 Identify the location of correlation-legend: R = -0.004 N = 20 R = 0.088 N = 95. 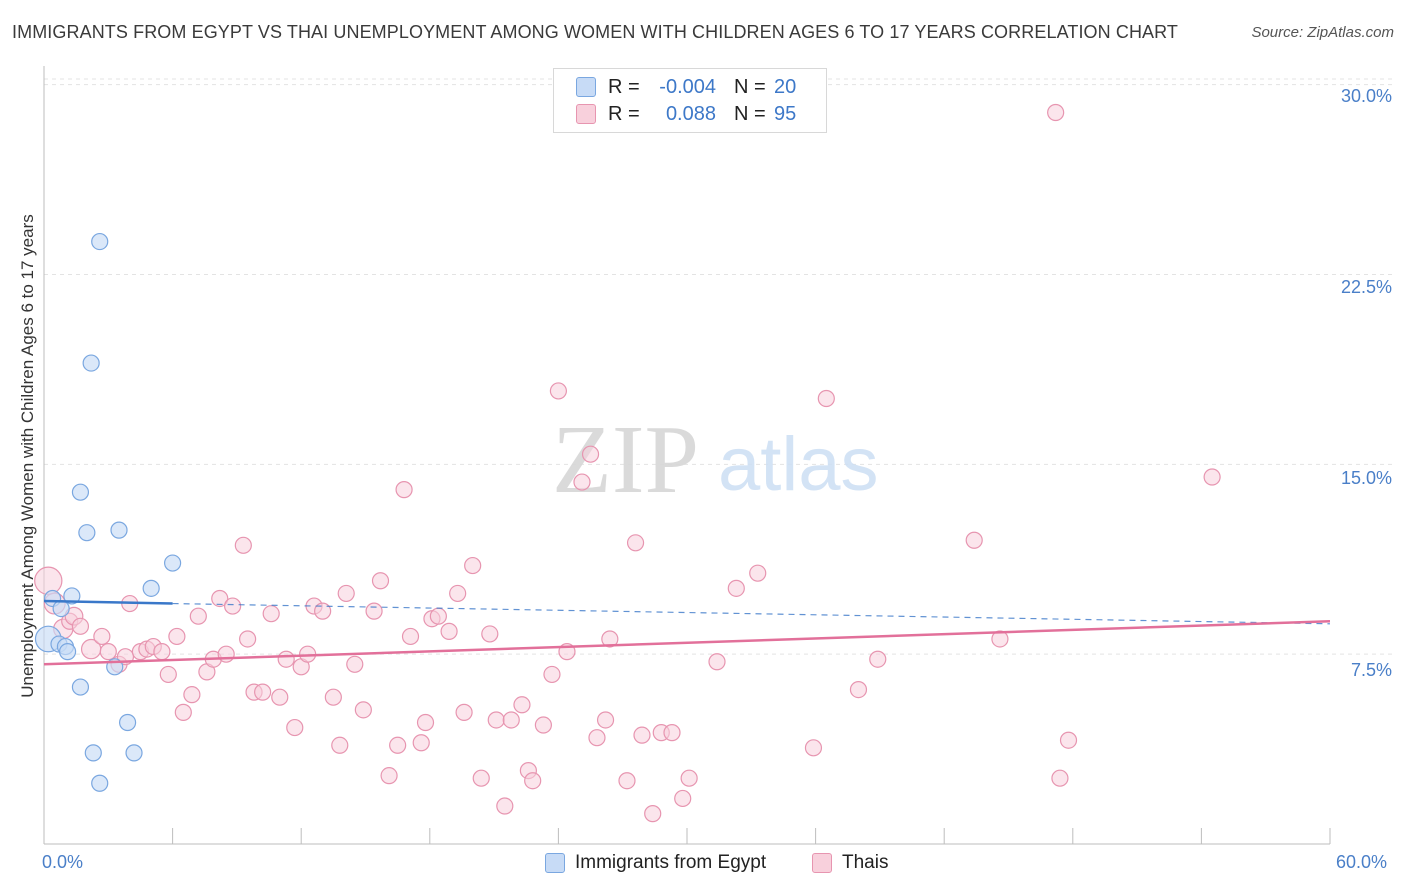
(690, 100).